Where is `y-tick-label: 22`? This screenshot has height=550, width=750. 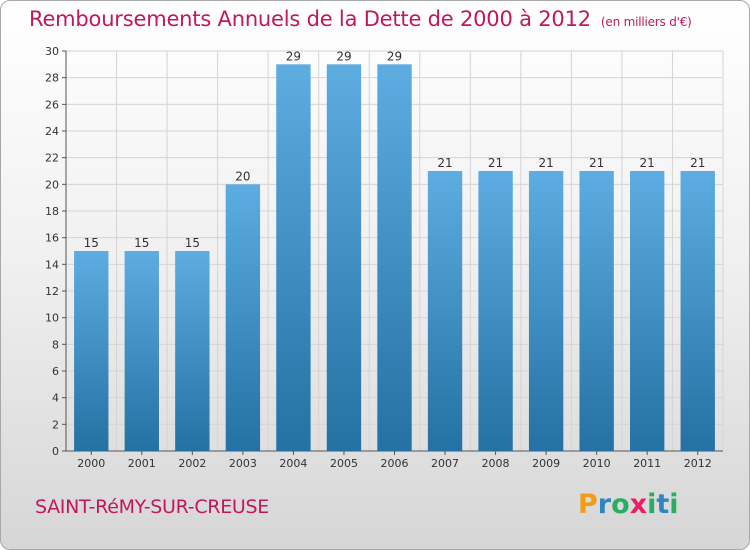
y-tick-label: 22 is located at coordinates (52, 158).